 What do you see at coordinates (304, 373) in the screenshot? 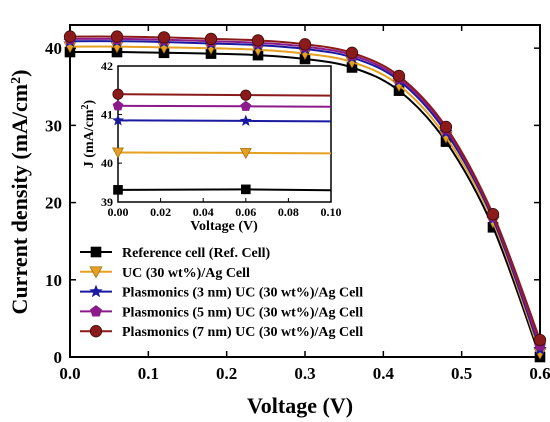
I see `x-tick-label: 0.3` at bounding box center [304, 373].